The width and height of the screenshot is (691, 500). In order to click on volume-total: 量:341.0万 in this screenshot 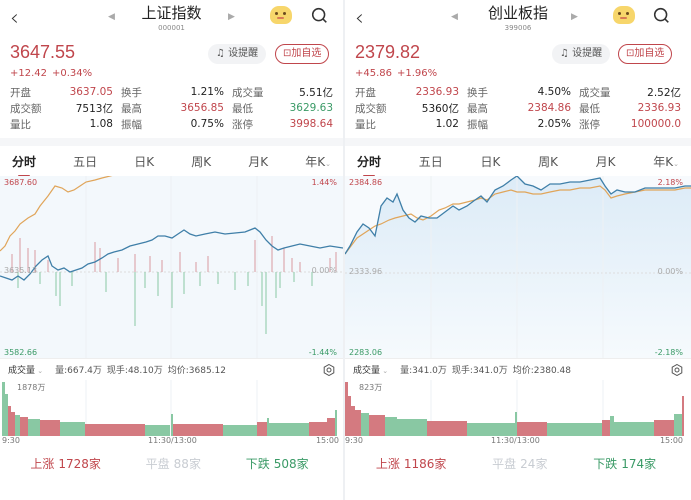, I will do `click(423, 371)`.